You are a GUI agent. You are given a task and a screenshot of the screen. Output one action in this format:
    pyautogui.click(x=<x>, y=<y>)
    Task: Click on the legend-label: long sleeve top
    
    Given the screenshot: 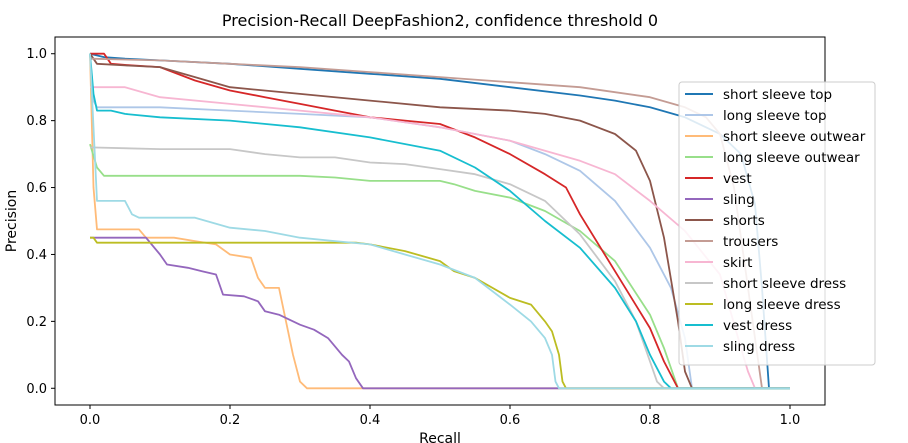 What is the action you would take?
    pyautogui.click(x=775, y=116)
    